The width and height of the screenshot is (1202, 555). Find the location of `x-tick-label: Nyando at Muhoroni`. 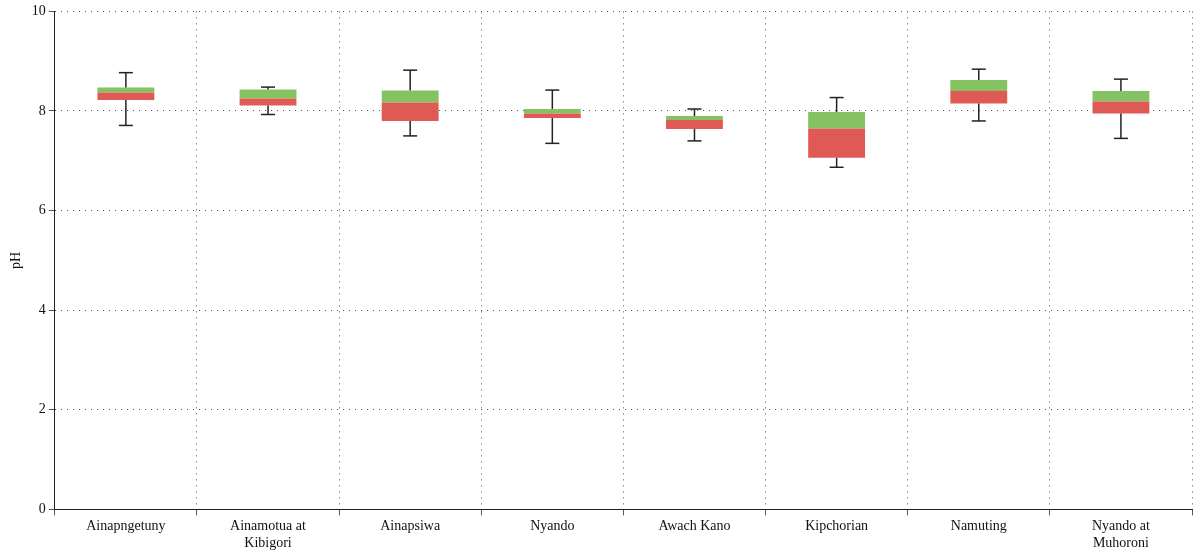

x-tick-label: Nyando at Muhoroni is located at coordinates (1120, 534).